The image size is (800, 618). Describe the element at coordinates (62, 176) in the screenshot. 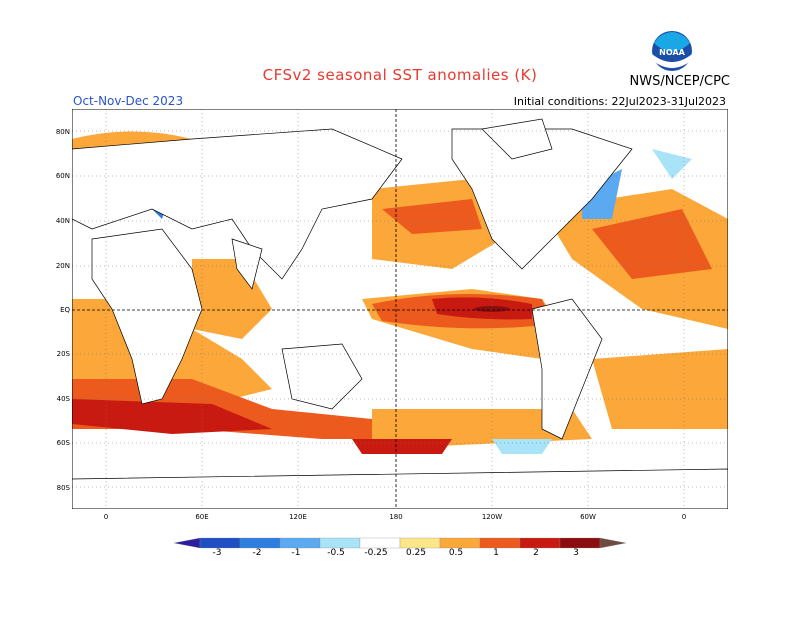

I see `lat-label: 60N` at that location.